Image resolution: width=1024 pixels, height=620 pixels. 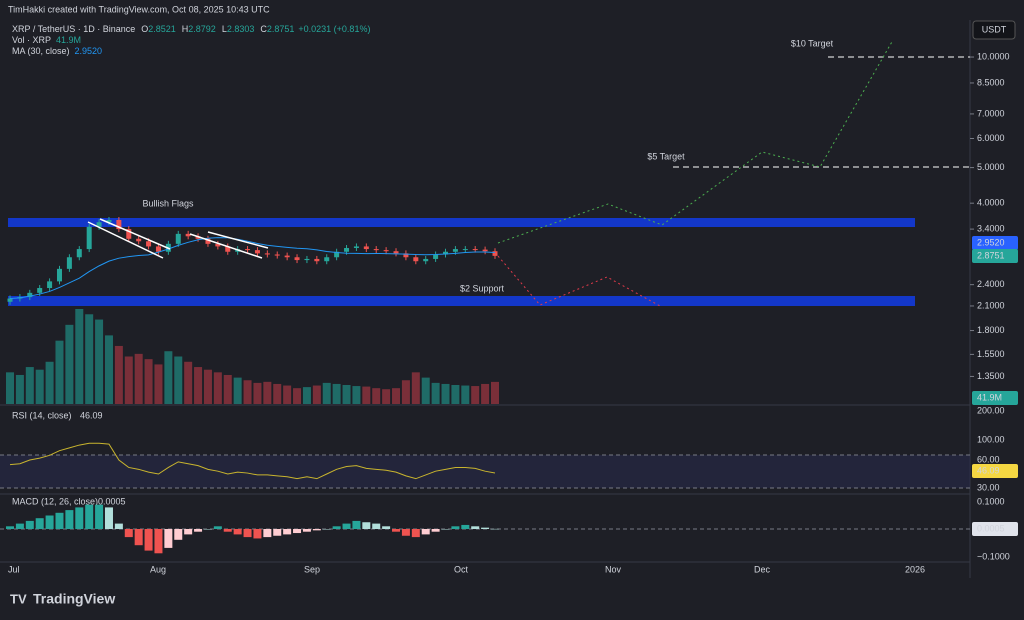 What do you see at coordinates (991, 305) in the screenshot?
I see `price-tick-label: 2.1000` at bounding box center [991, 305].